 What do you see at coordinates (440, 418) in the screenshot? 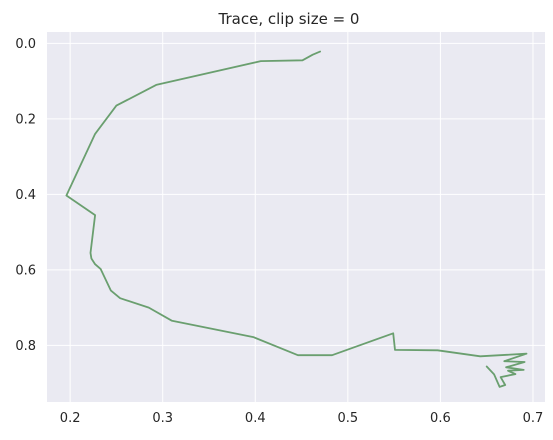
I see `x-tick-label: 0.6` at bounding box center [440, 418].